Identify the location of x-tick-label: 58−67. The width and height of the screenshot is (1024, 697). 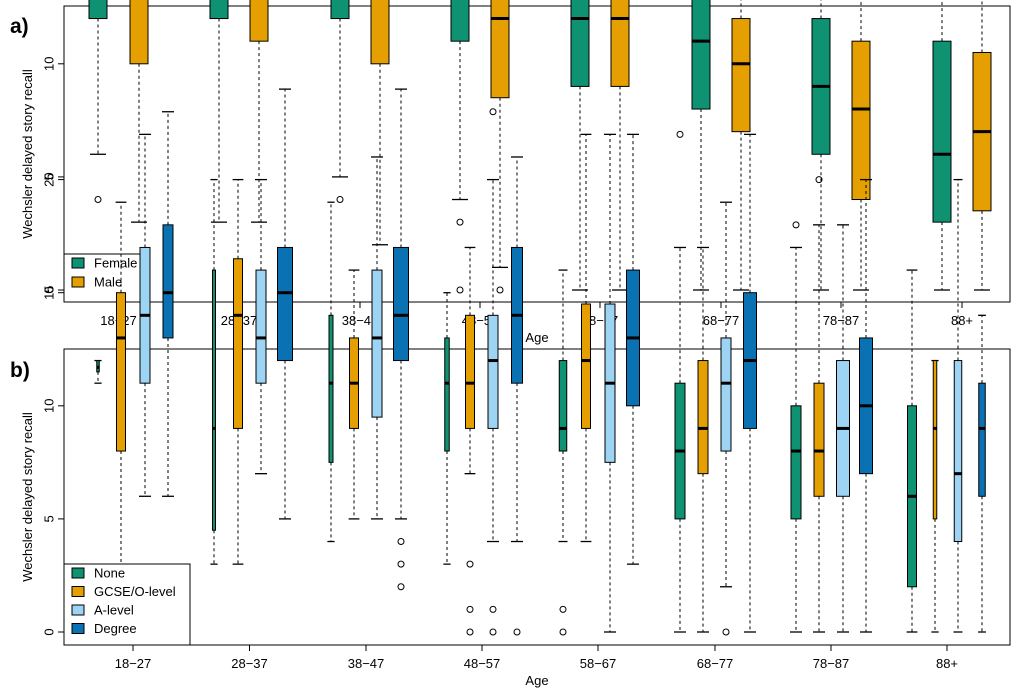
(598, 663).